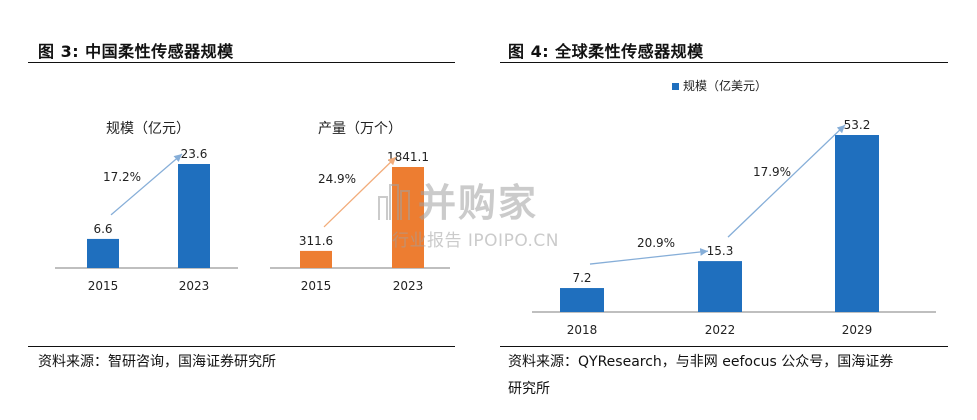  I want to click on bar-2029, so click(857, 223).